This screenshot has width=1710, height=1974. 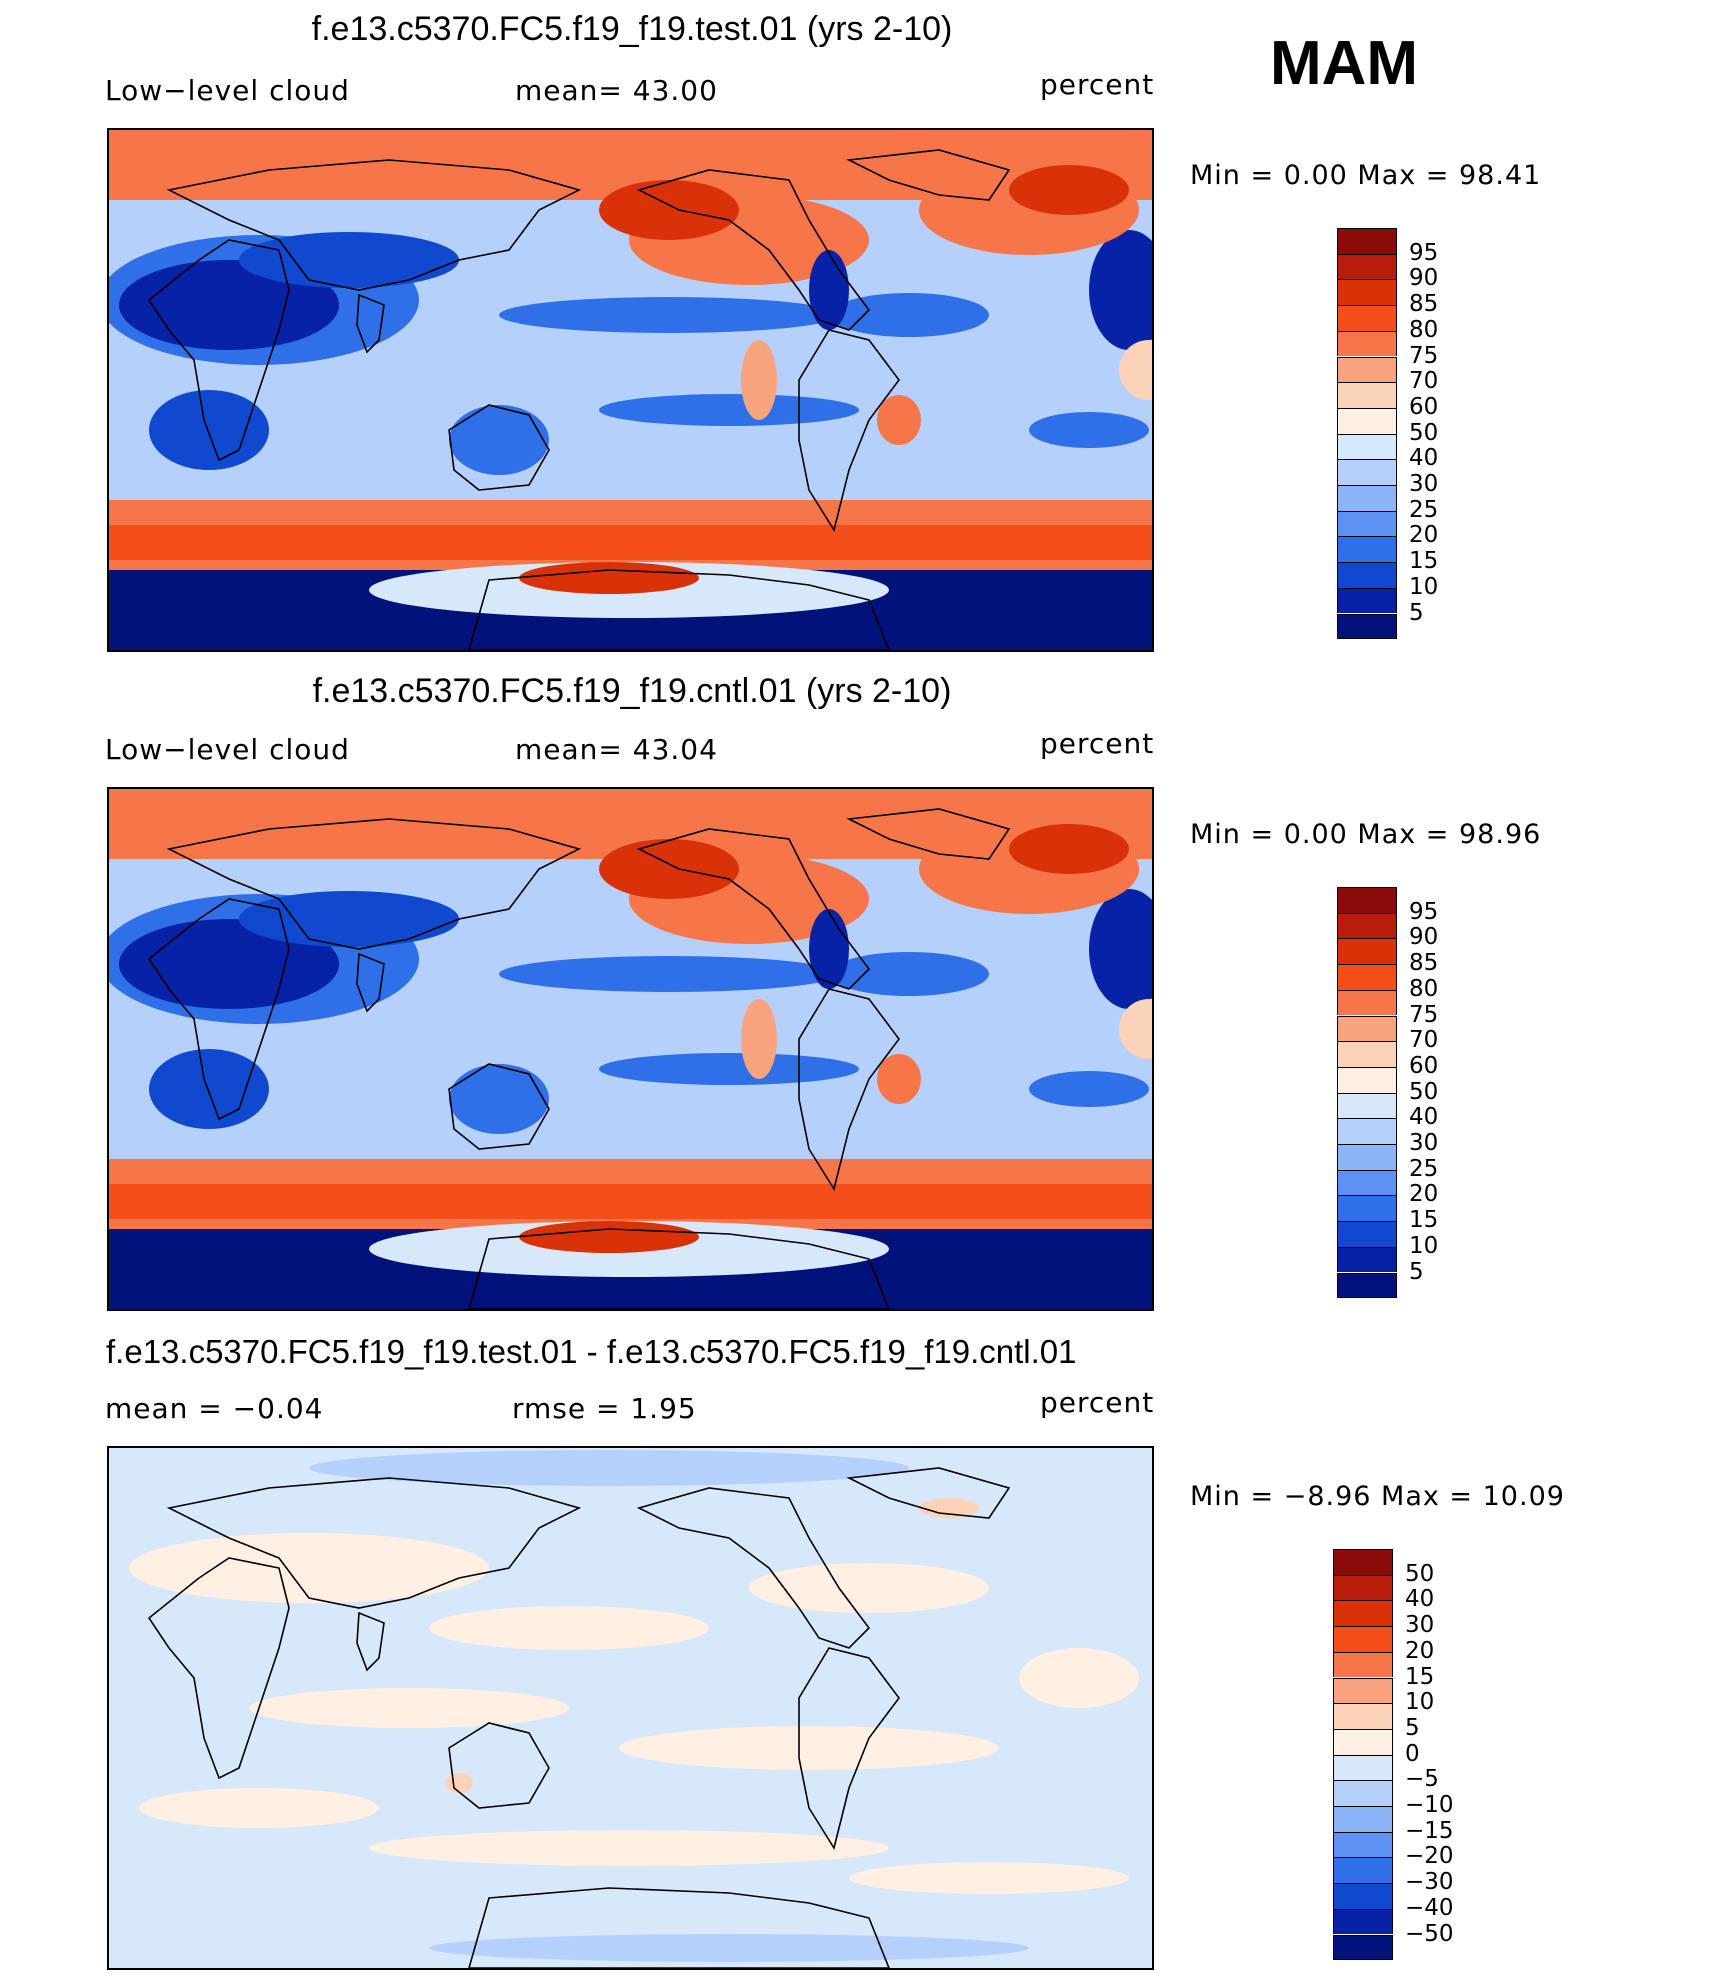 I want to click on colorbar-tick-label: 95, so click(x=1424, y=911).